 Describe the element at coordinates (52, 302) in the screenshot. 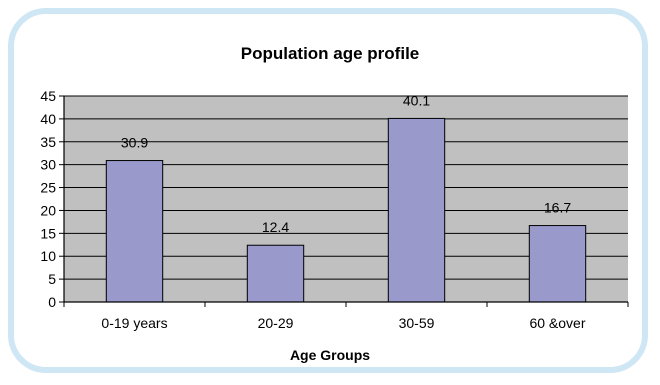

I see `y-tick-label: 0` at that location.